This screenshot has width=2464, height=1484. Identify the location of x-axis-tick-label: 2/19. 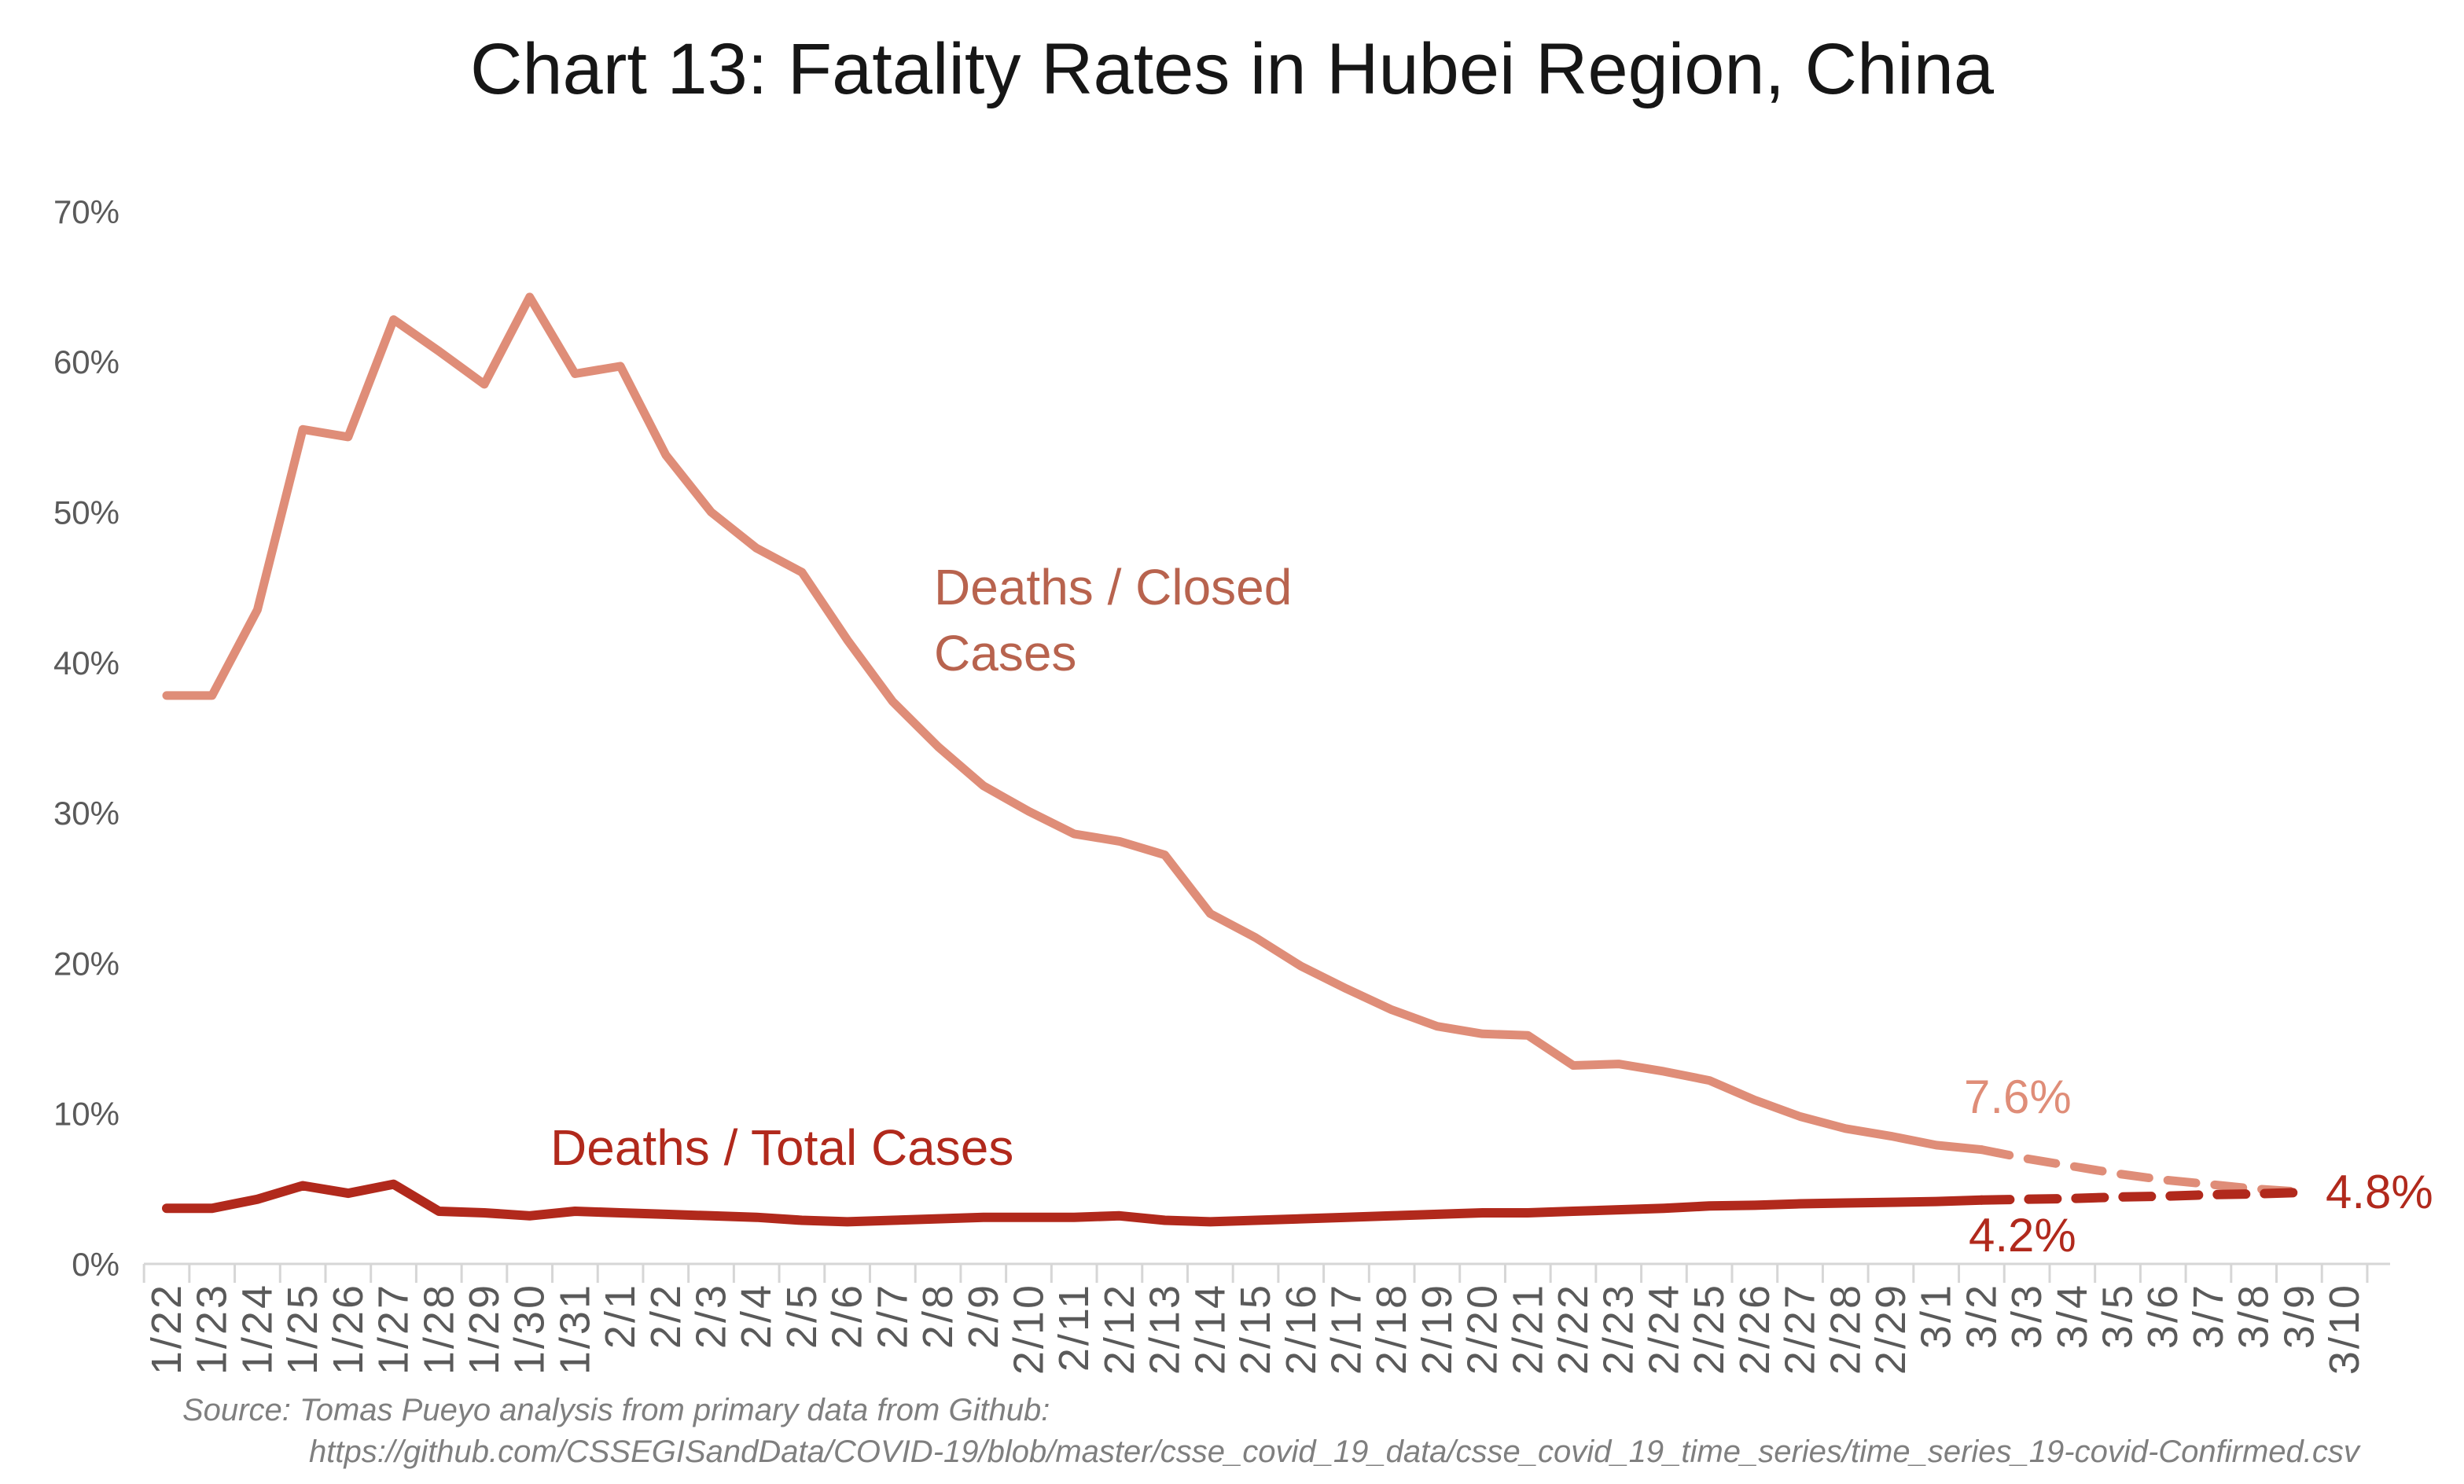
(1437, 1329).